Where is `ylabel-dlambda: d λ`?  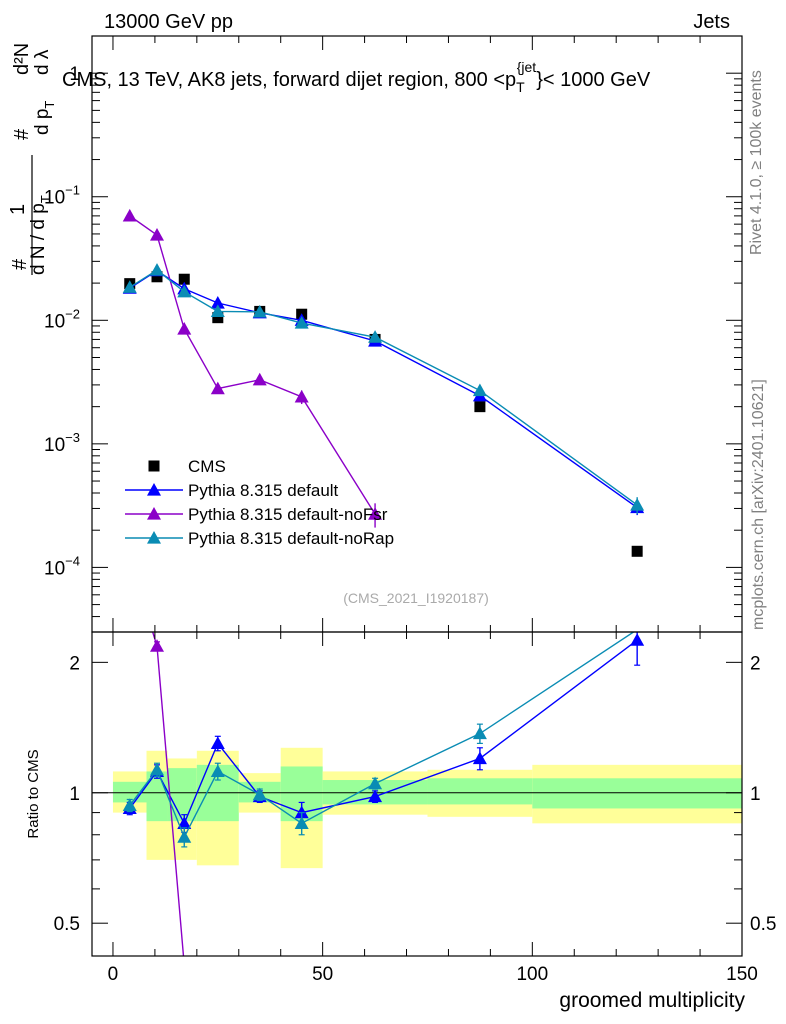
ylabel-dlambda: d λ is located at coordinates (42, 62).